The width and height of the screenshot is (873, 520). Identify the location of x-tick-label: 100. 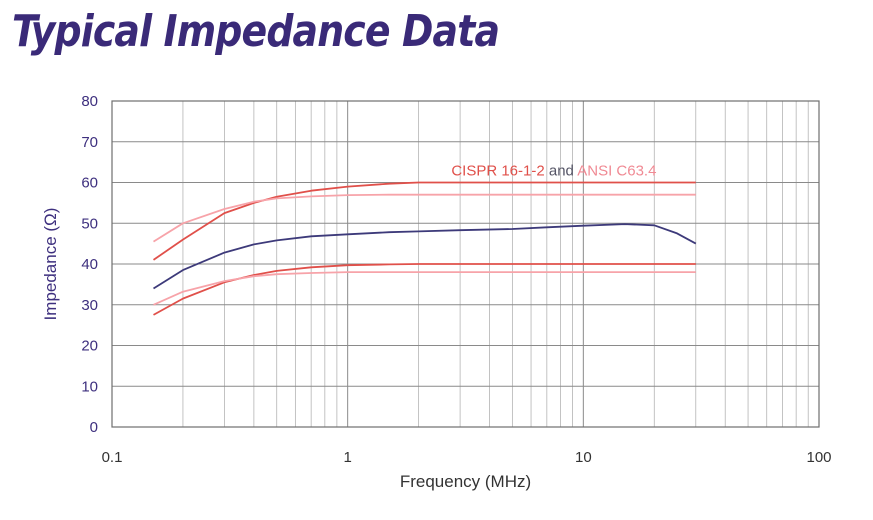
(818, 457).